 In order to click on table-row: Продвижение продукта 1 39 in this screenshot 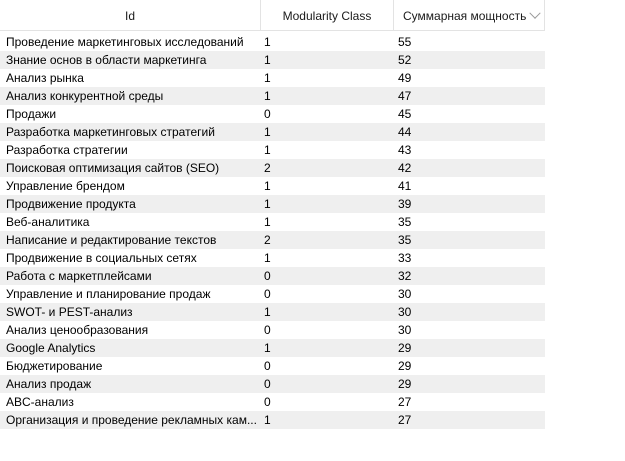, I will do `click(272, 204)`.